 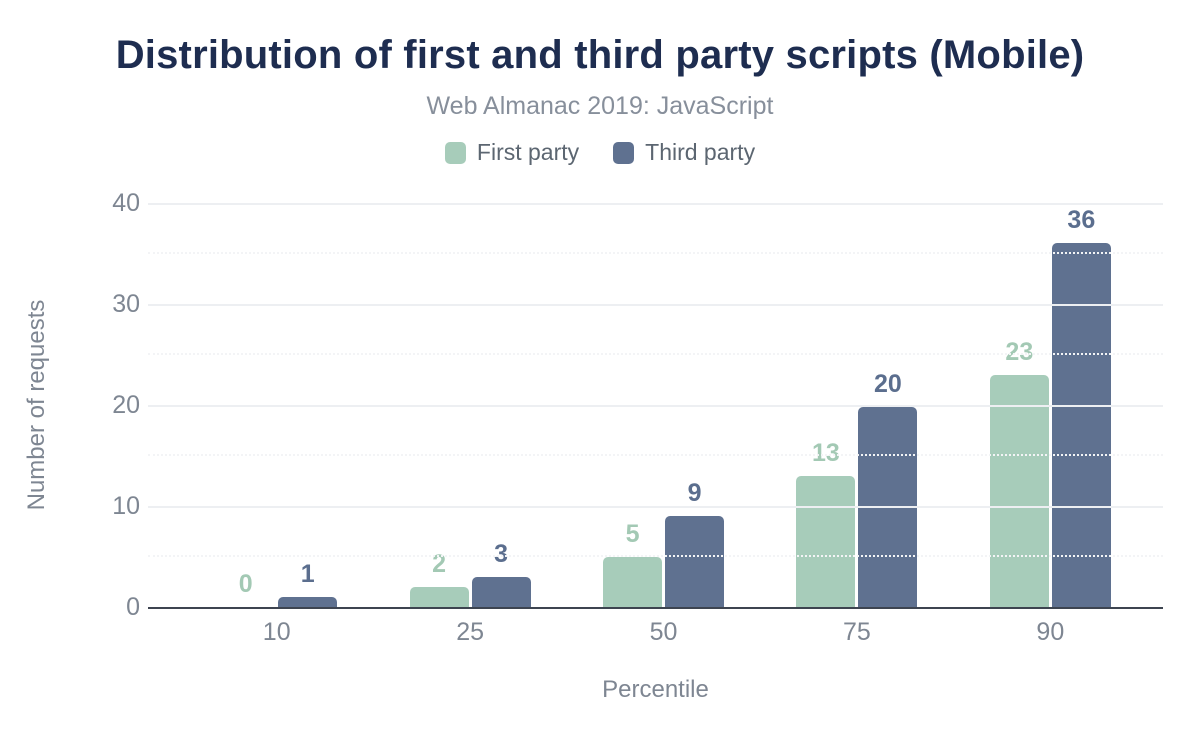 What do you see at coordinates (126, 304) in the screenshot?
I see `y-tick-label: 30` at bounding box center [126, 304].